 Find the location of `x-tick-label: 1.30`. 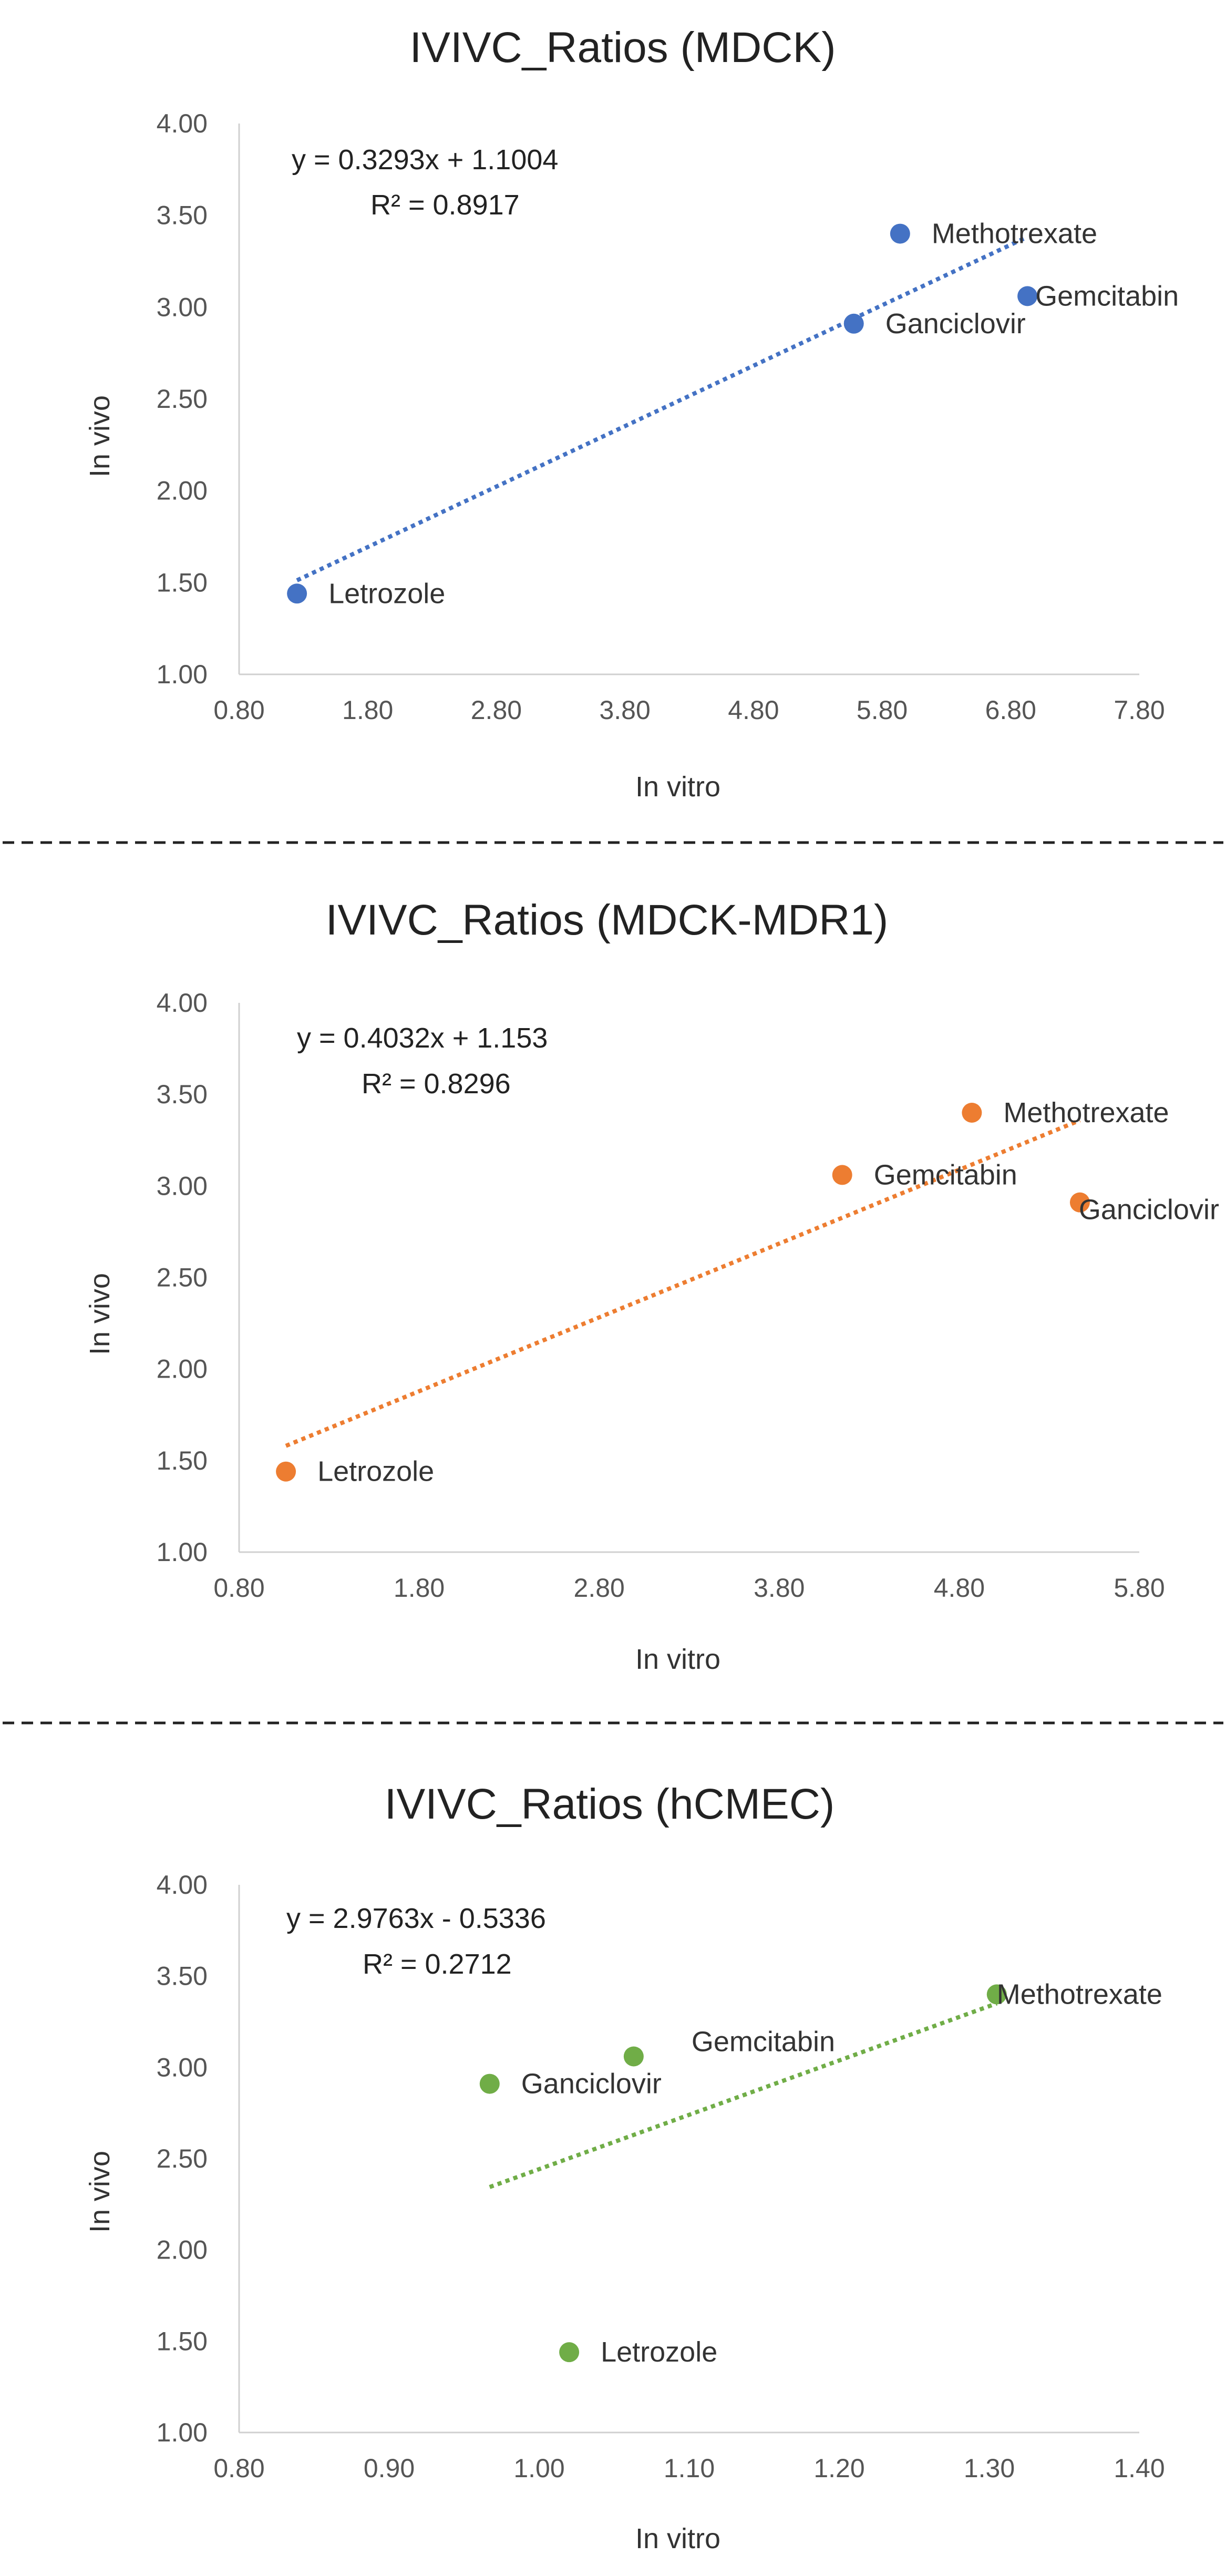

x-tick-label: 1.30 is located at coordinates (989, 2468).